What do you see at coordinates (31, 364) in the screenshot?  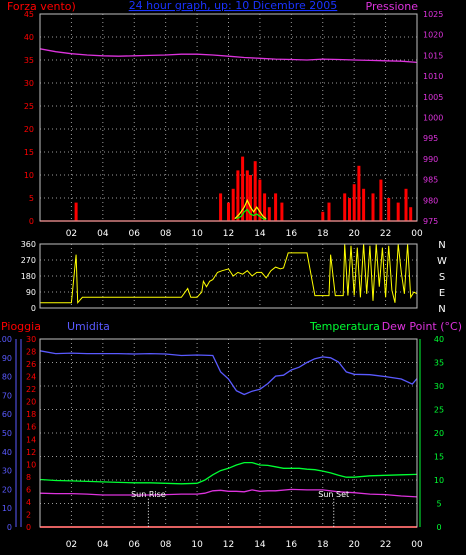 I see `humidity-tick-label: 26` at bounding box center [31, 364].